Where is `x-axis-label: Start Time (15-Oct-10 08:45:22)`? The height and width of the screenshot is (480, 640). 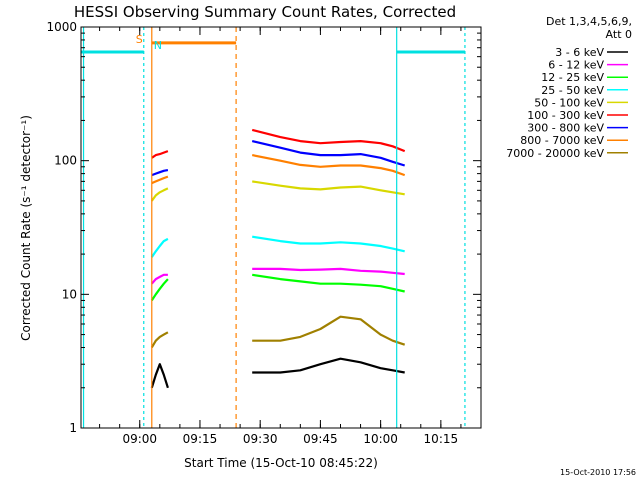
x-axis-label: Start Time (15-Oct-10 08:45:22) is located at coordinates (281, 463).